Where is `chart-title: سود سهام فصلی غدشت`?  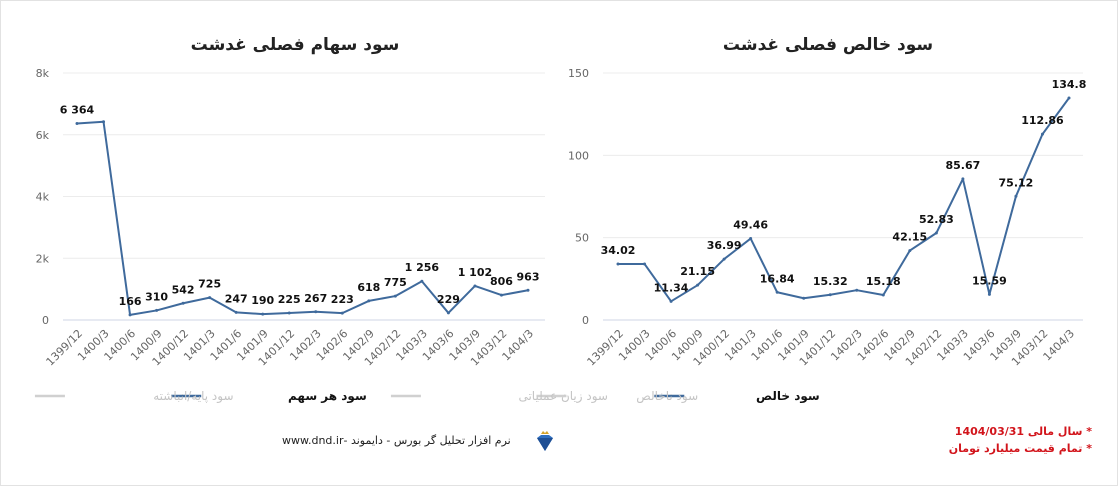 chart-title: سود سهام فصلی غدشت is located at coordinates (295, 45).